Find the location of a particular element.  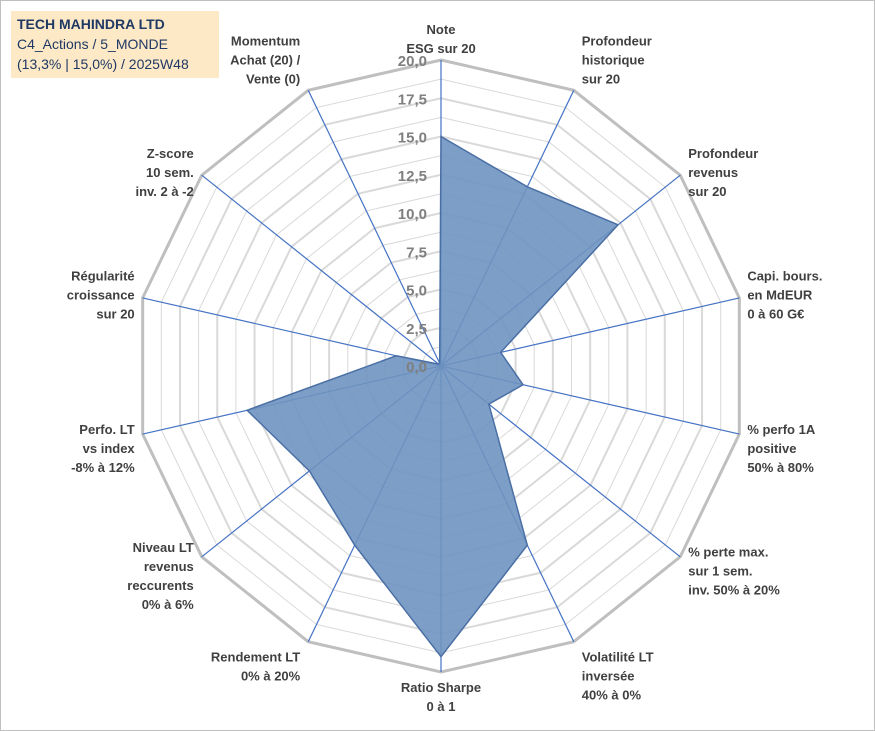

radar-axis-label-line: vs index is located at coordinates (109, 448).